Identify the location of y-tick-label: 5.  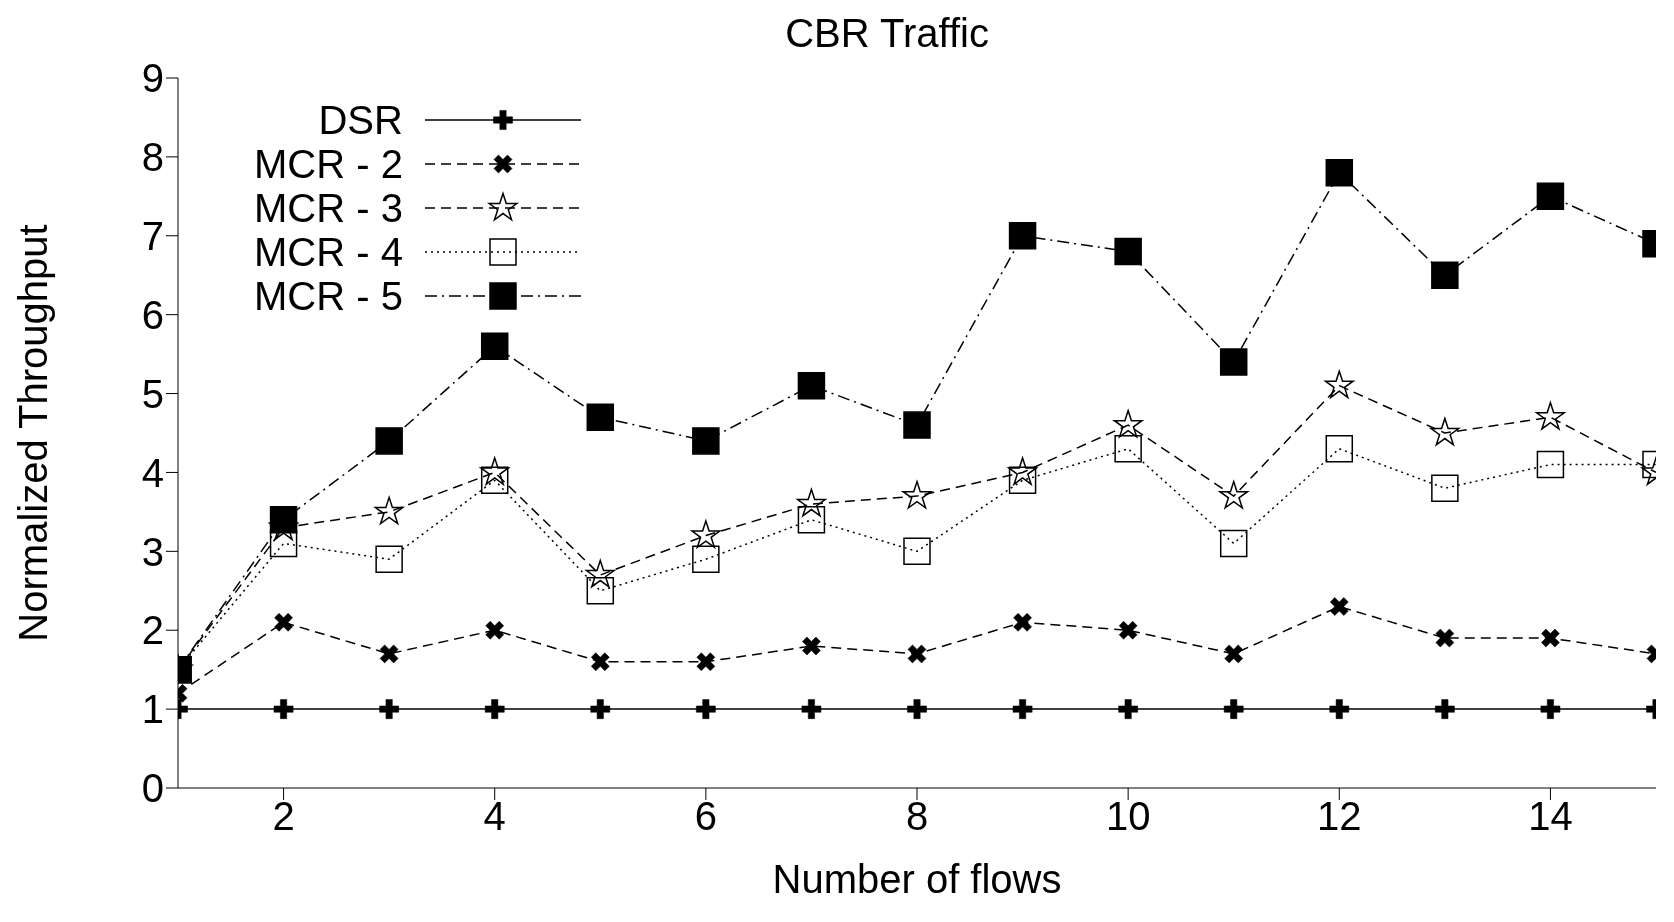
(152, 393).